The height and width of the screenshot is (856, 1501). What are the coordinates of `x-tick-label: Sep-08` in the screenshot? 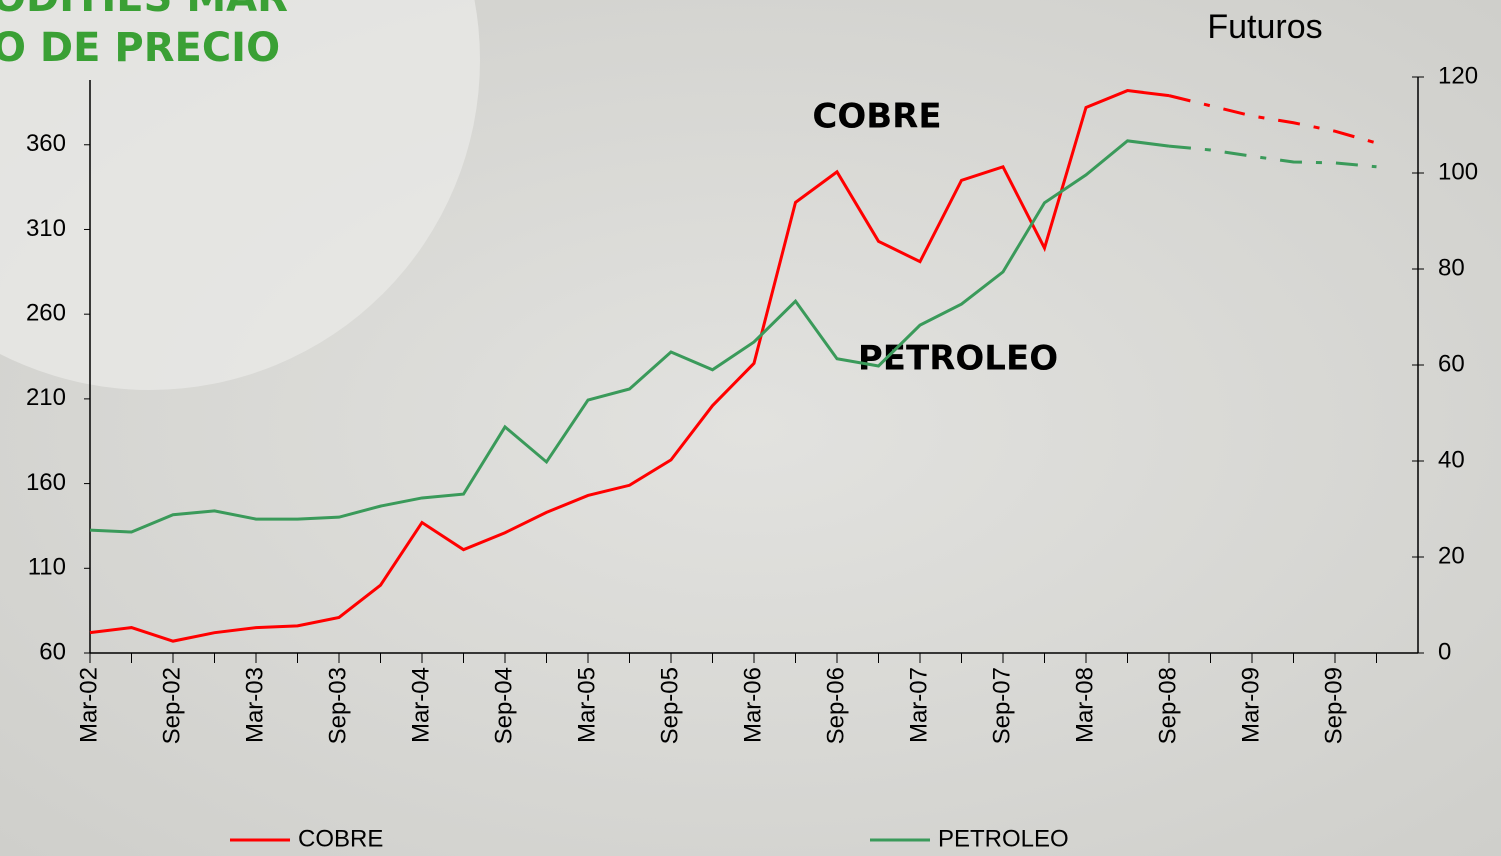 It's located at (1167, 705).